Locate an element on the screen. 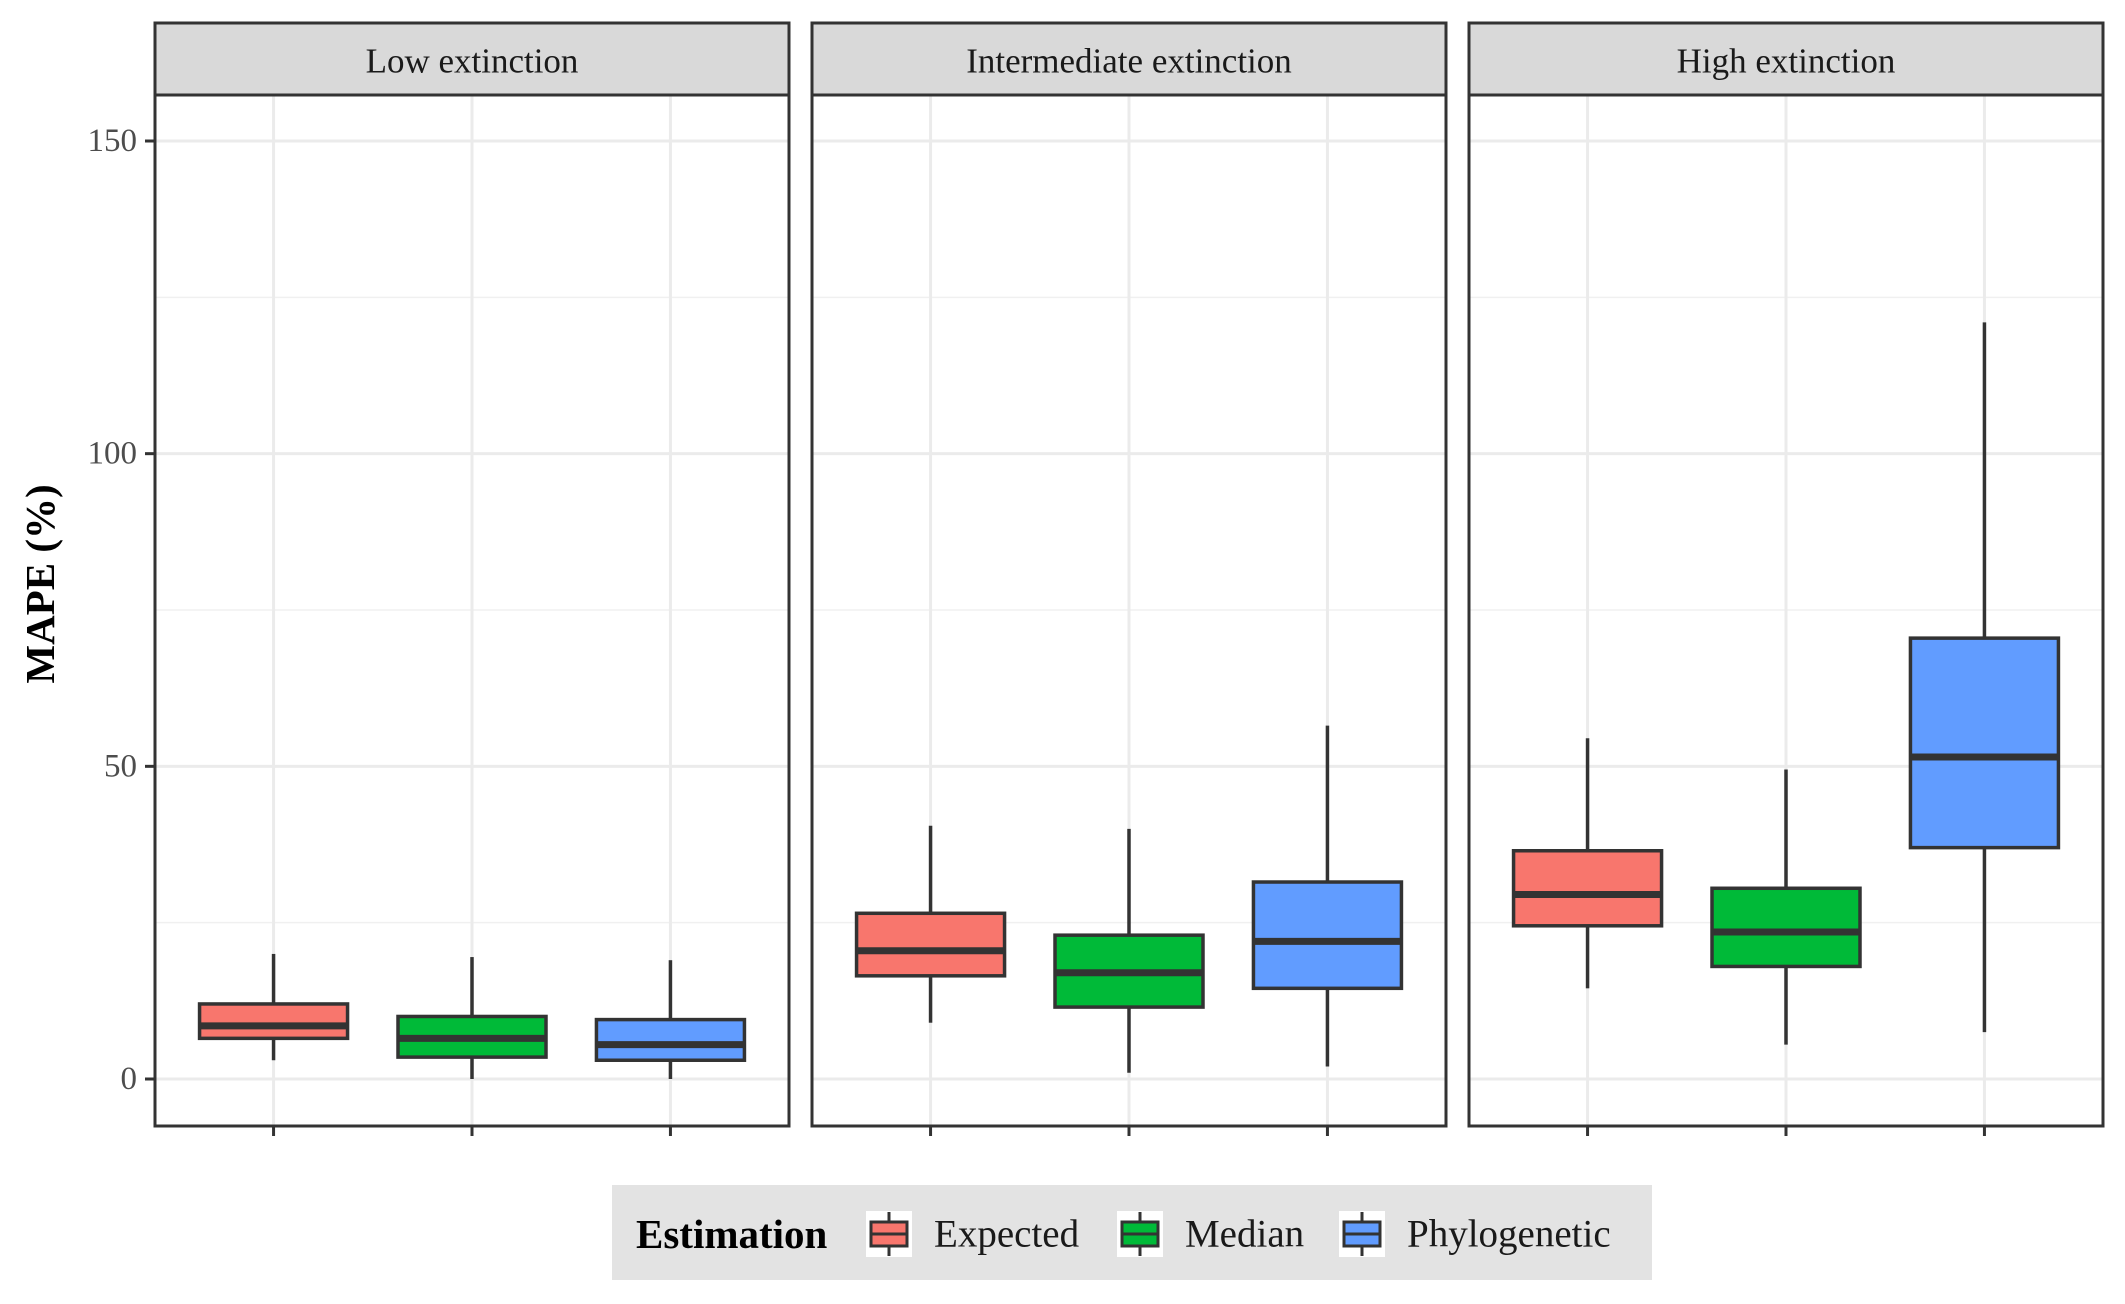 This screenshot has width=2125, height=1304. y-tick-label: 100 is located at coordinates (113, 454).